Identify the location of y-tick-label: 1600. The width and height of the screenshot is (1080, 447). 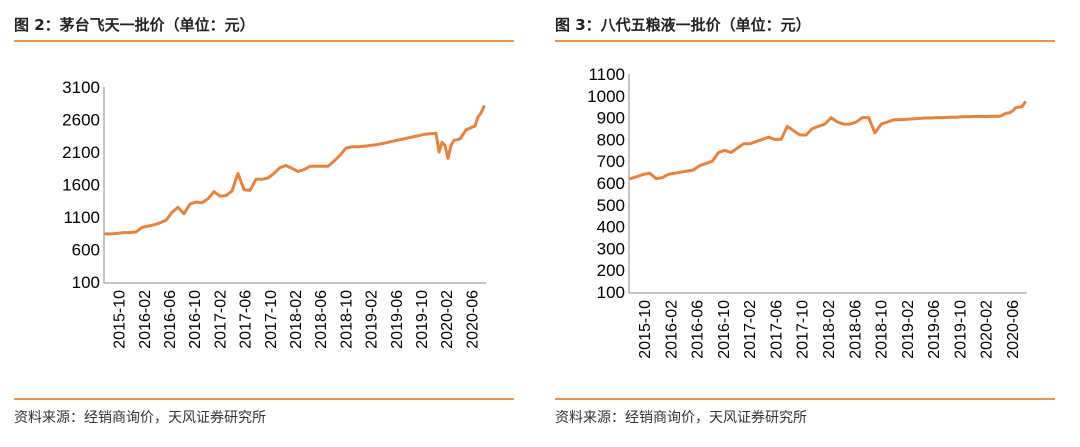
(81, 185).